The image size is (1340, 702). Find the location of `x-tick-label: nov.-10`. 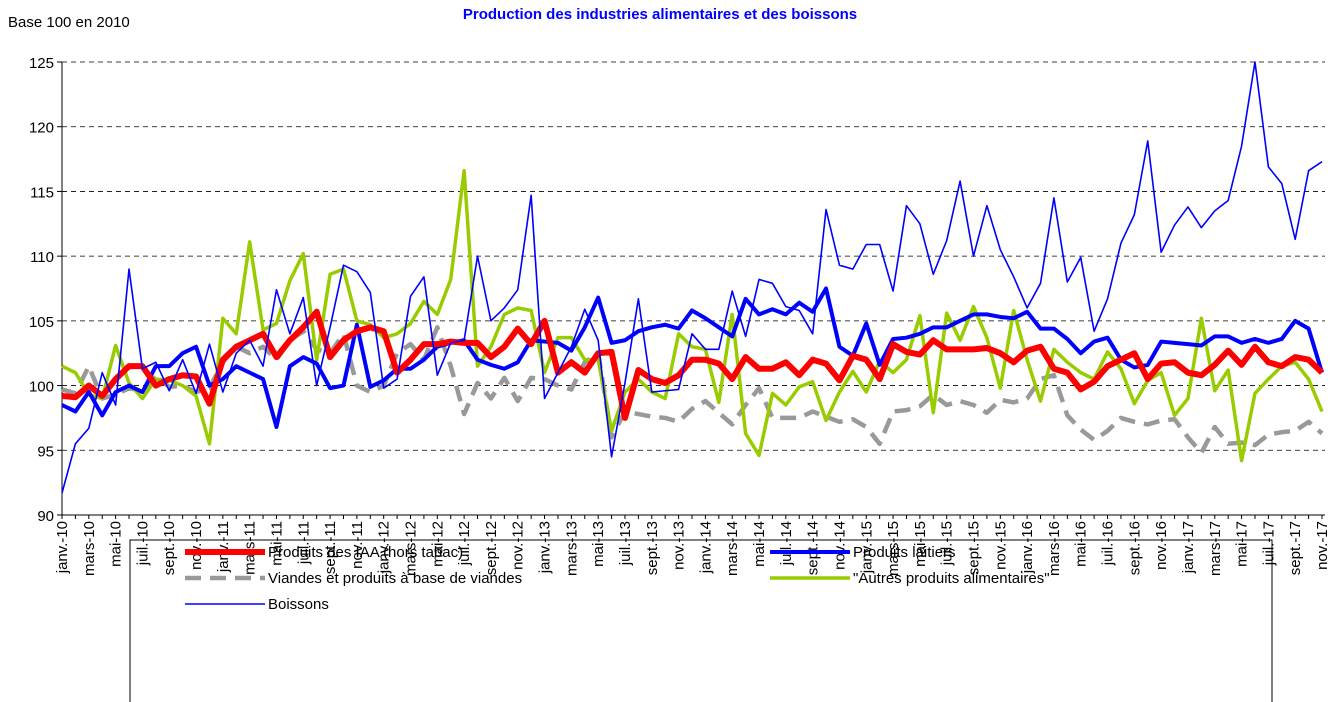

x-tick-label: nov.-10 is located at coordinates (196, 545).